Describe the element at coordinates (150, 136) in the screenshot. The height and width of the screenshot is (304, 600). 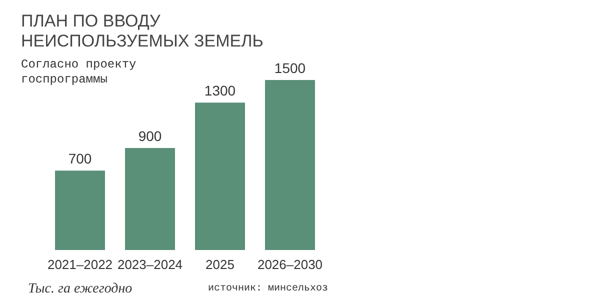
I see `data-label: 900` at that location.